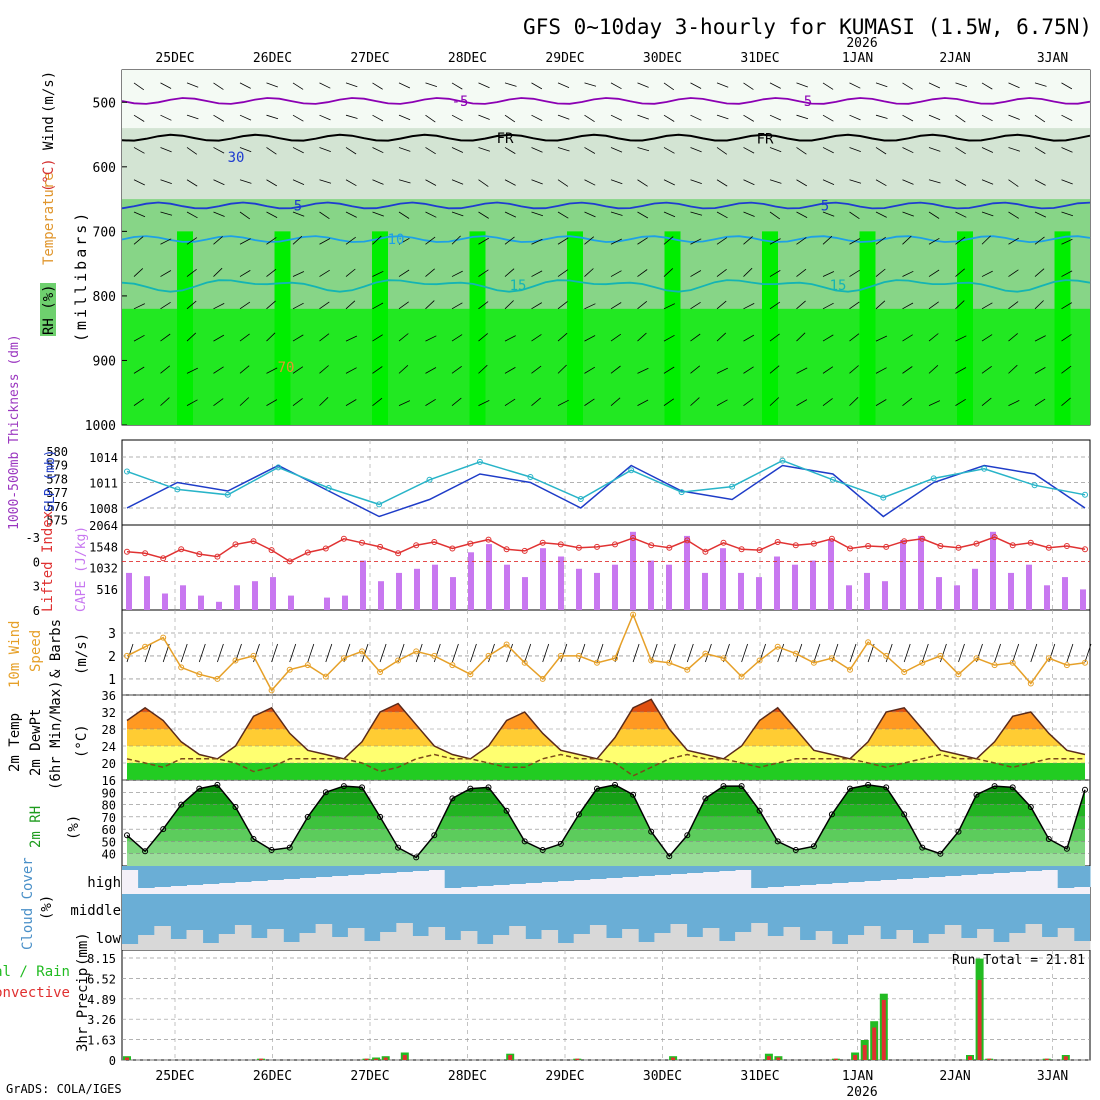 This screenshot has width=1100, height=1100. What do you see at coordinates (36, 827) in the screenshot?
I see `ylabel-2m-rh: 2m RH` at bounding box center [36, 827].